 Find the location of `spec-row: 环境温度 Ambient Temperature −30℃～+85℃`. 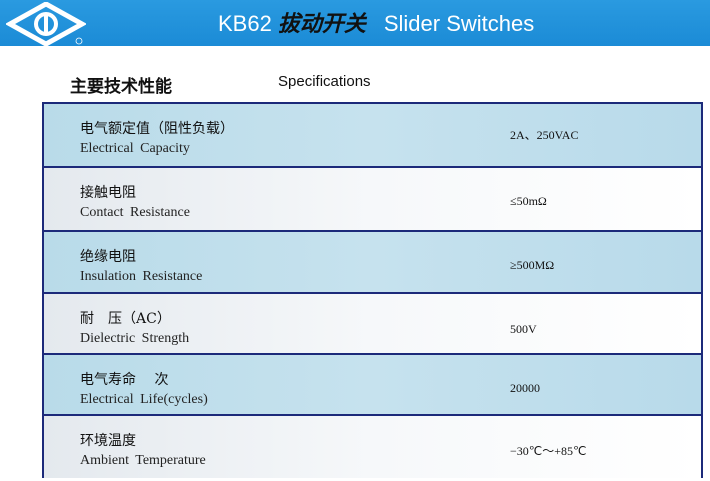

spec-row: 环境温度 Ambient Temperature −30℃～+85℃ is located at coordinates (372, 447).